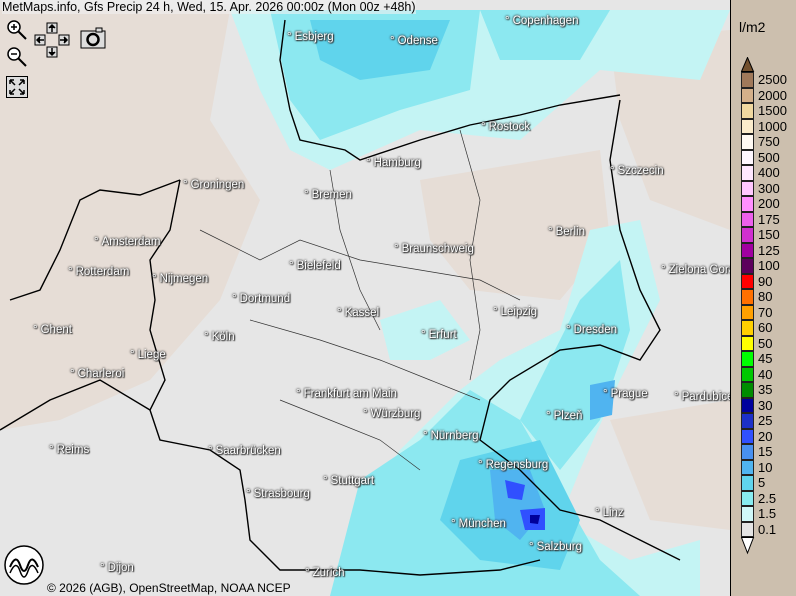 The image size is (796, 596). What do you see at coordinates (506, 127) in the screenshot?
I see `city-label: Rostock` at bounding box center [506, 127].